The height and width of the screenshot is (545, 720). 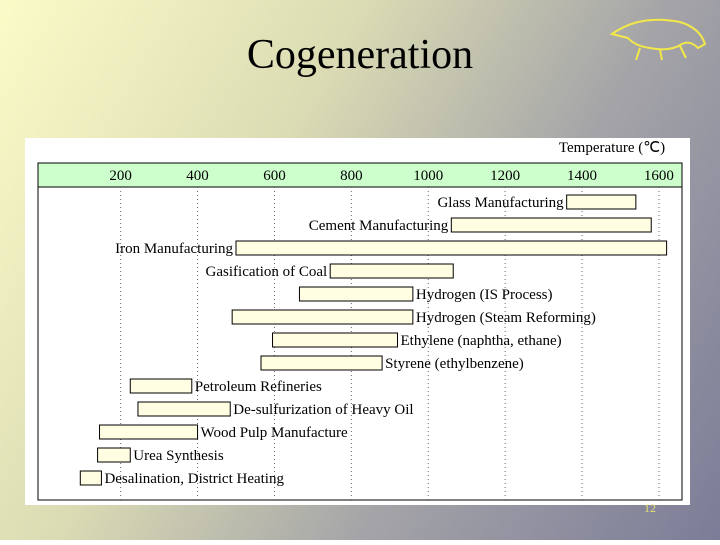 I want to click on x-tick-label: 800, so click(x=351, y=176).